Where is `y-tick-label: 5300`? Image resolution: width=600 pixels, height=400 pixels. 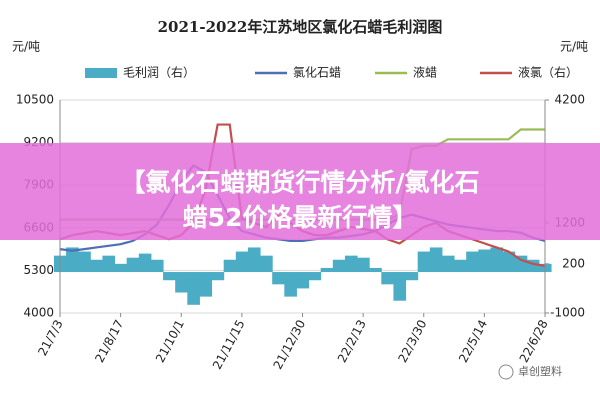 y-tick-label: 5300 is located at coordinates (38, 270).